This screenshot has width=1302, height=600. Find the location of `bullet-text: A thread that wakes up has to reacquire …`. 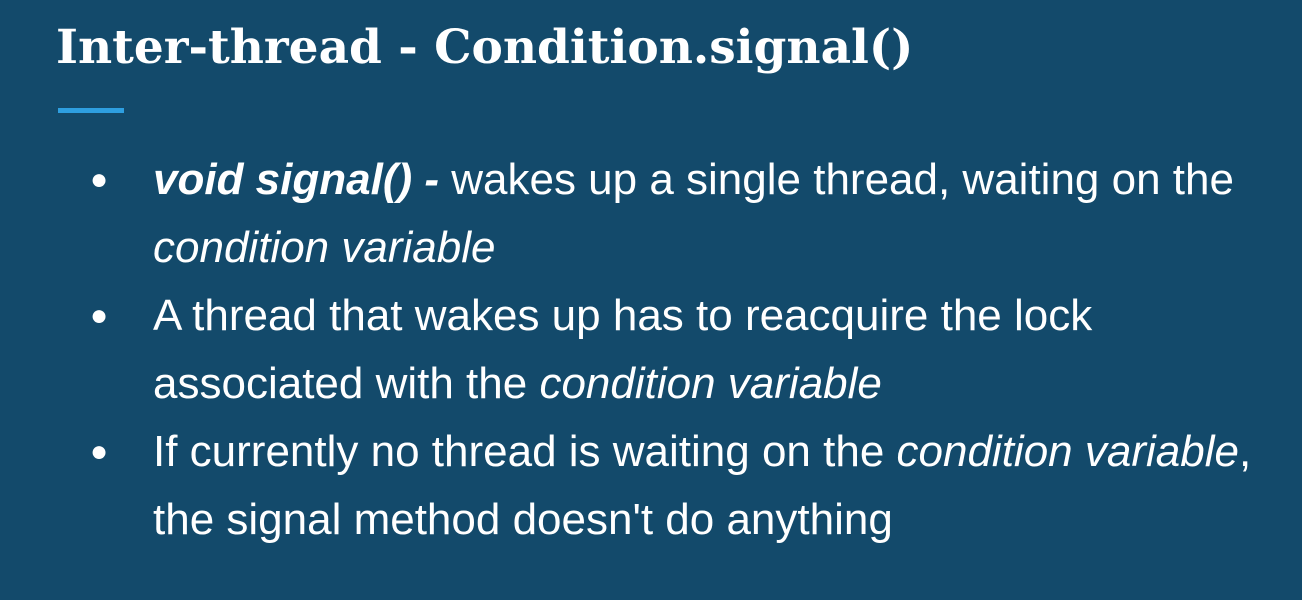

bullet-text: A thread that wakes up has to reacquire … is located at coordinates (623, 349).